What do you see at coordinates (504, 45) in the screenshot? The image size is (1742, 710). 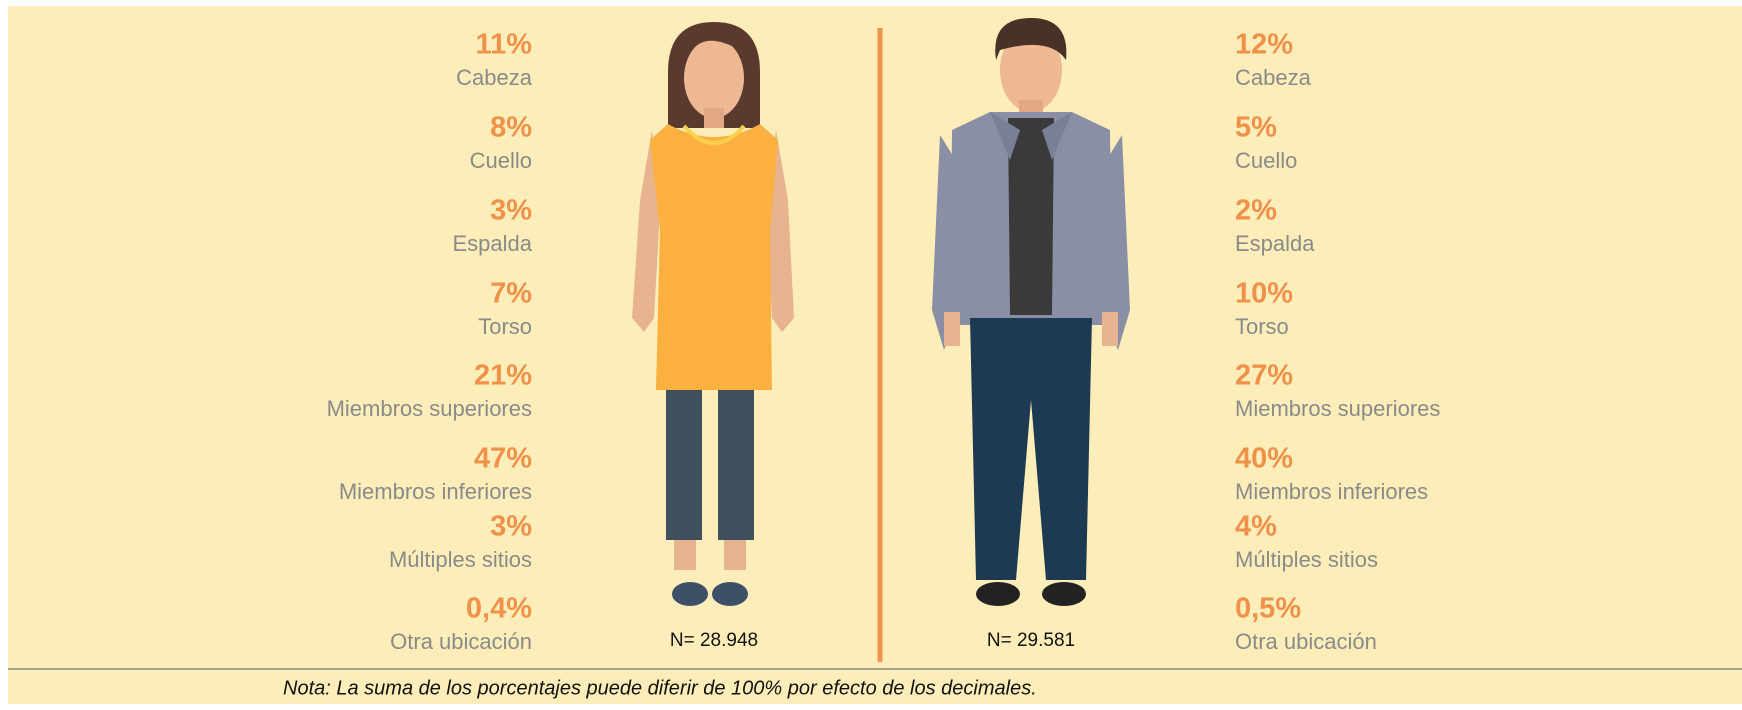 I see `percent: 11%` at bounding box center [504, 45].